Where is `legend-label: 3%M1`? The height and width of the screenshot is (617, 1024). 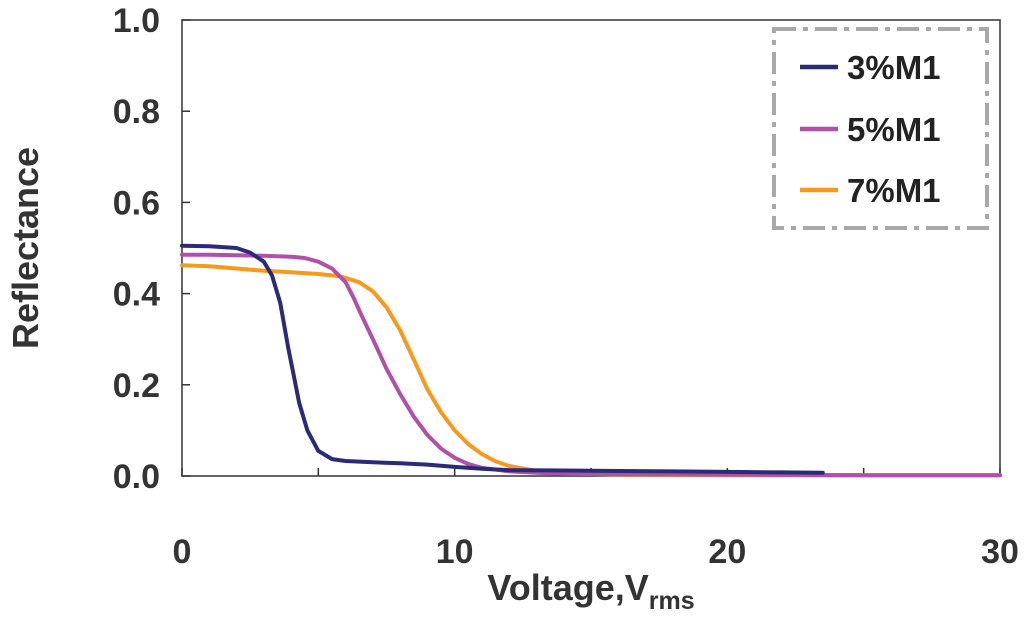
legend-label: 3%M1 is located at coordinates (894, 67).